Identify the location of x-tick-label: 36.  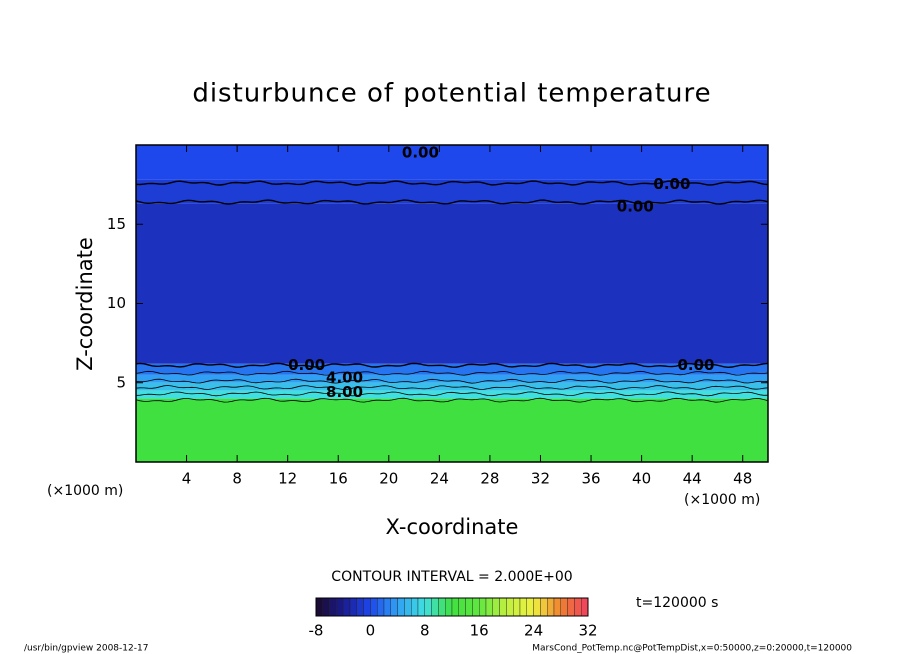
(590, 479).